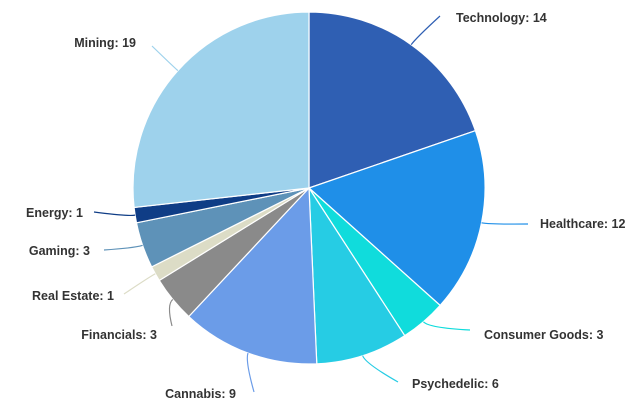 This screenshot has width=637, height=403. Describe the element at coordinates (425, 30) in the screenshot. I see `leader-line-technology` at that location.